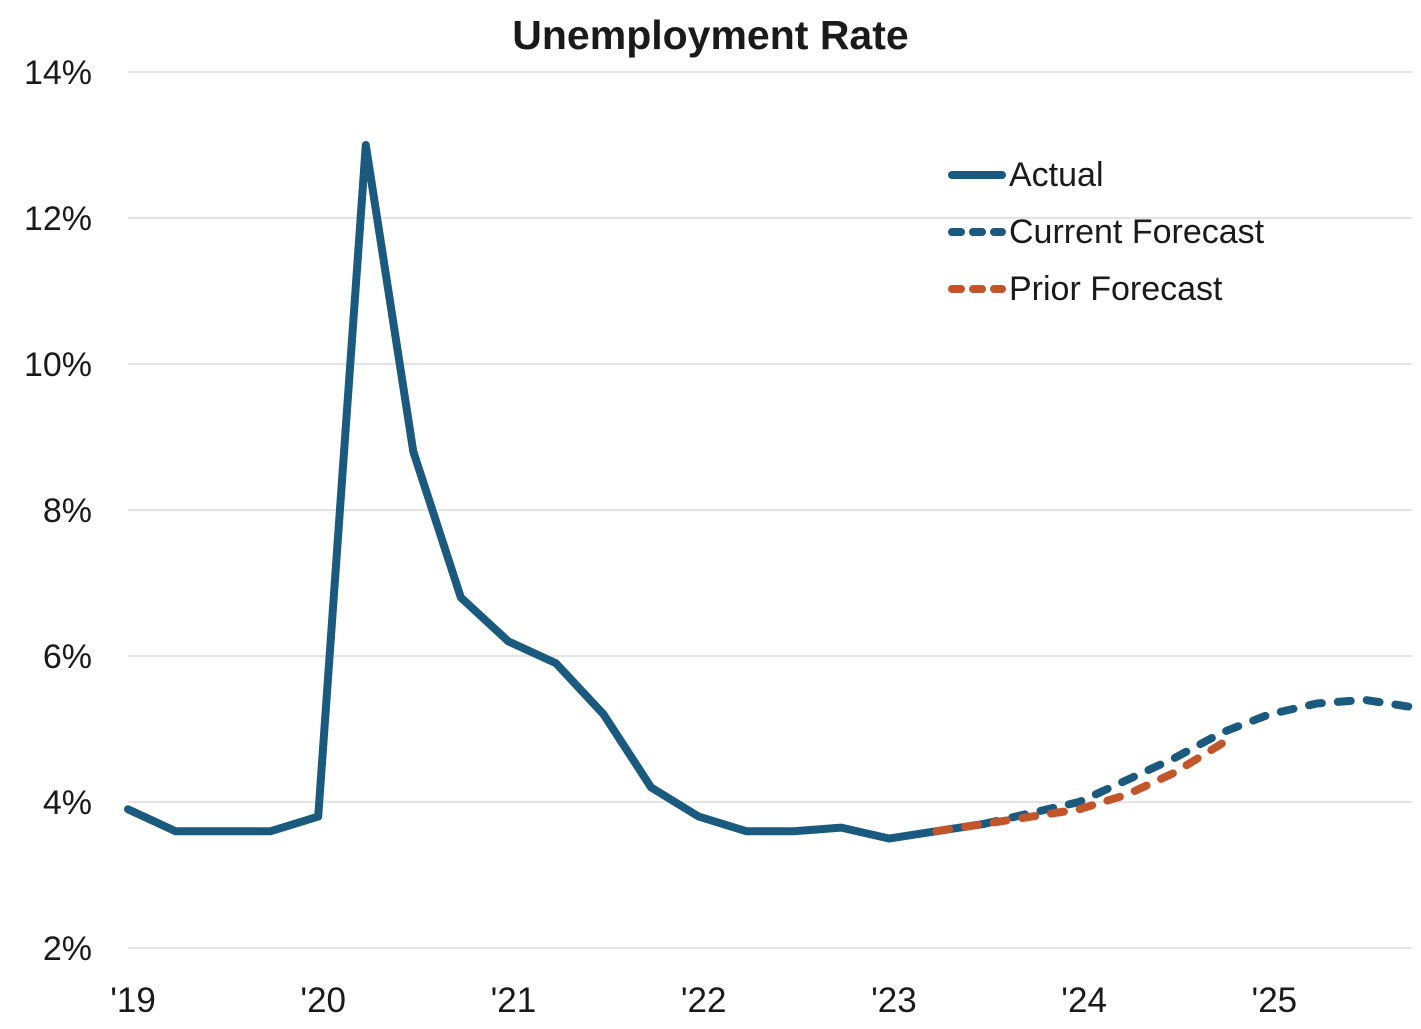 This screenshot has width=1421, height=1029. What do you see at coordinates (1116, 288) in the screenshot?
I see `legend-label-prior-forecast: Prior Forecast` at bounding box center [1116, 288].